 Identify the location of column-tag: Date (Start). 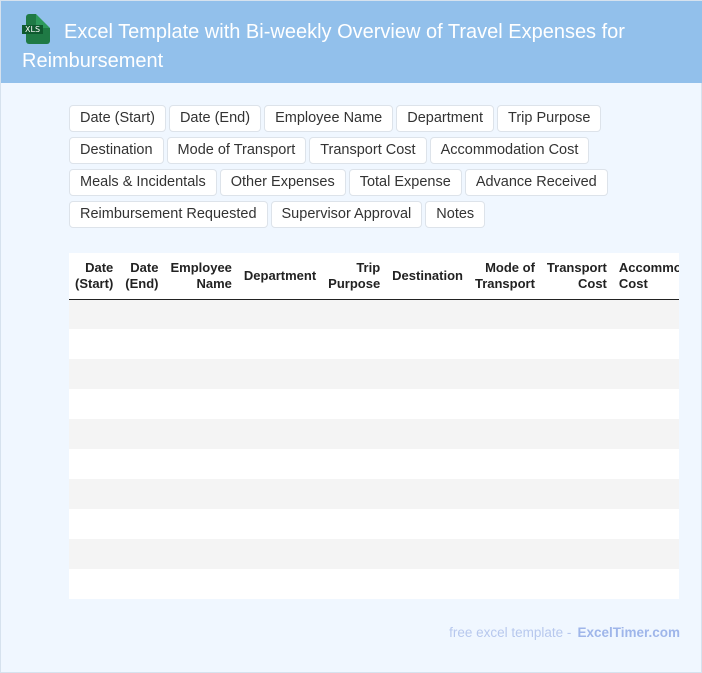
(117, 118).